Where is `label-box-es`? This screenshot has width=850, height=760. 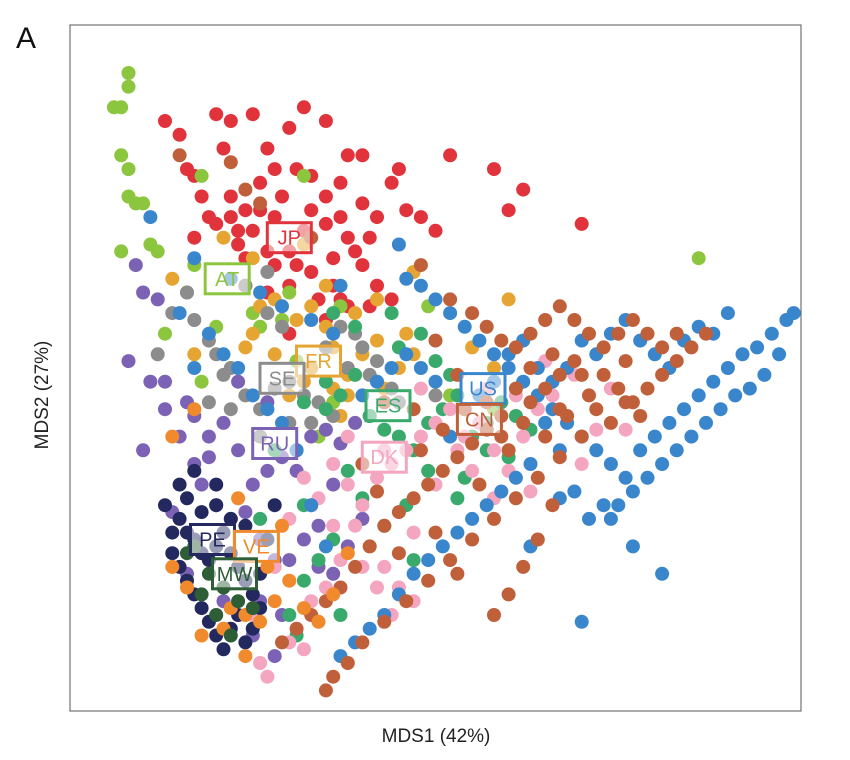
label-box-es is located at coordinates (388, 406).